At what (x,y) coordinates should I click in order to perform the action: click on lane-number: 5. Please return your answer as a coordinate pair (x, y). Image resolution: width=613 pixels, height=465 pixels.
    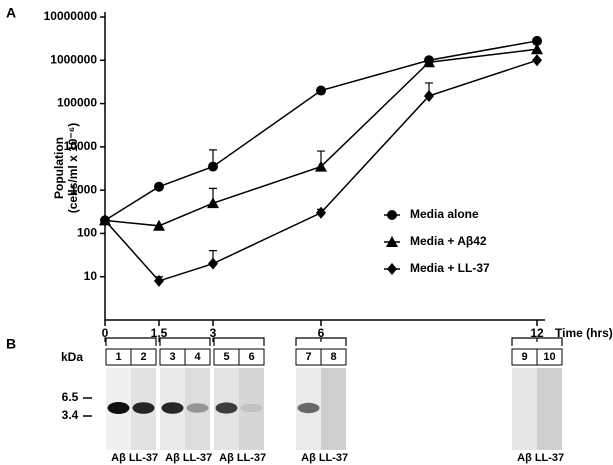
    Looking at the image, I should click on (226, 357).